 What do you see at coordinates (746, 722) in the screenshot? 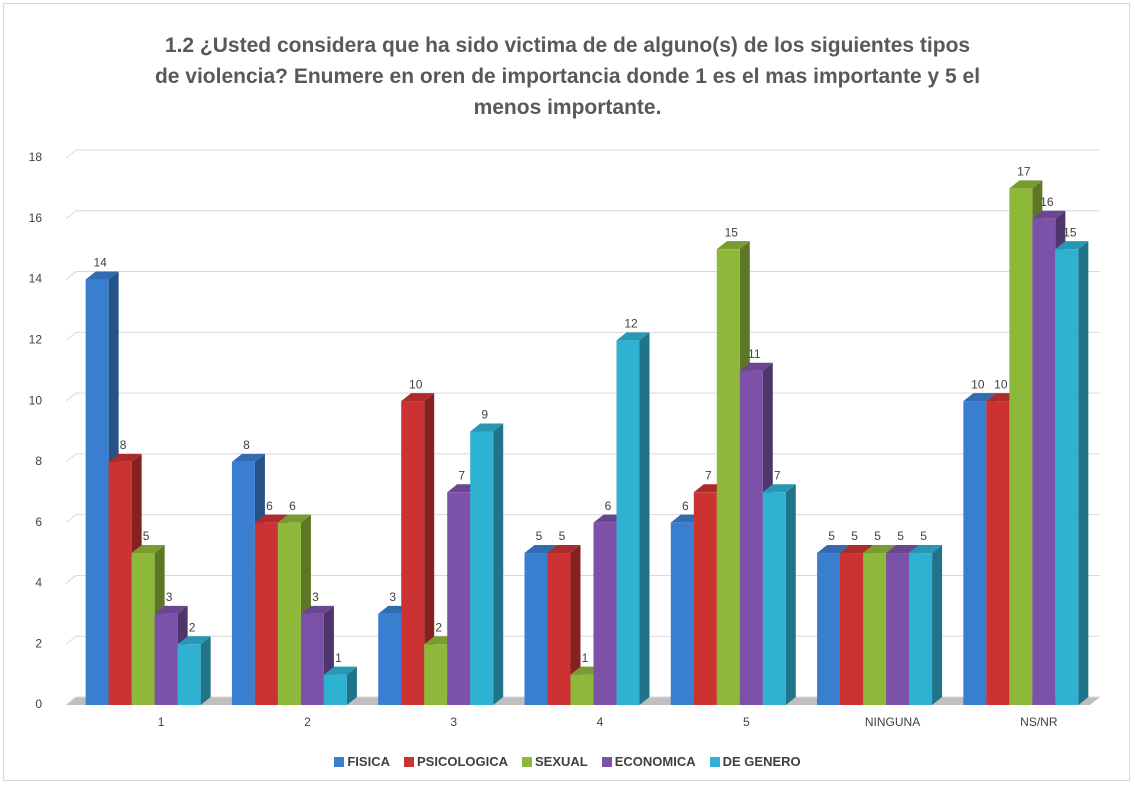
I see `x-tick-label: 5` at bounding box center [746, 722].